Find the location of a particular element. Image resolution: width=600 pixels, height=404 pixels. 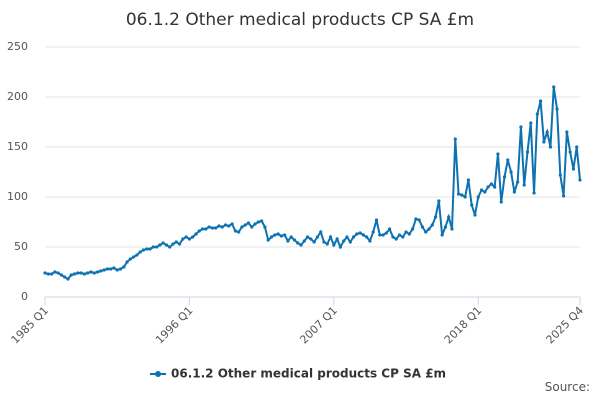

y-tick-label: 250 is located at coordinates (17, 46).